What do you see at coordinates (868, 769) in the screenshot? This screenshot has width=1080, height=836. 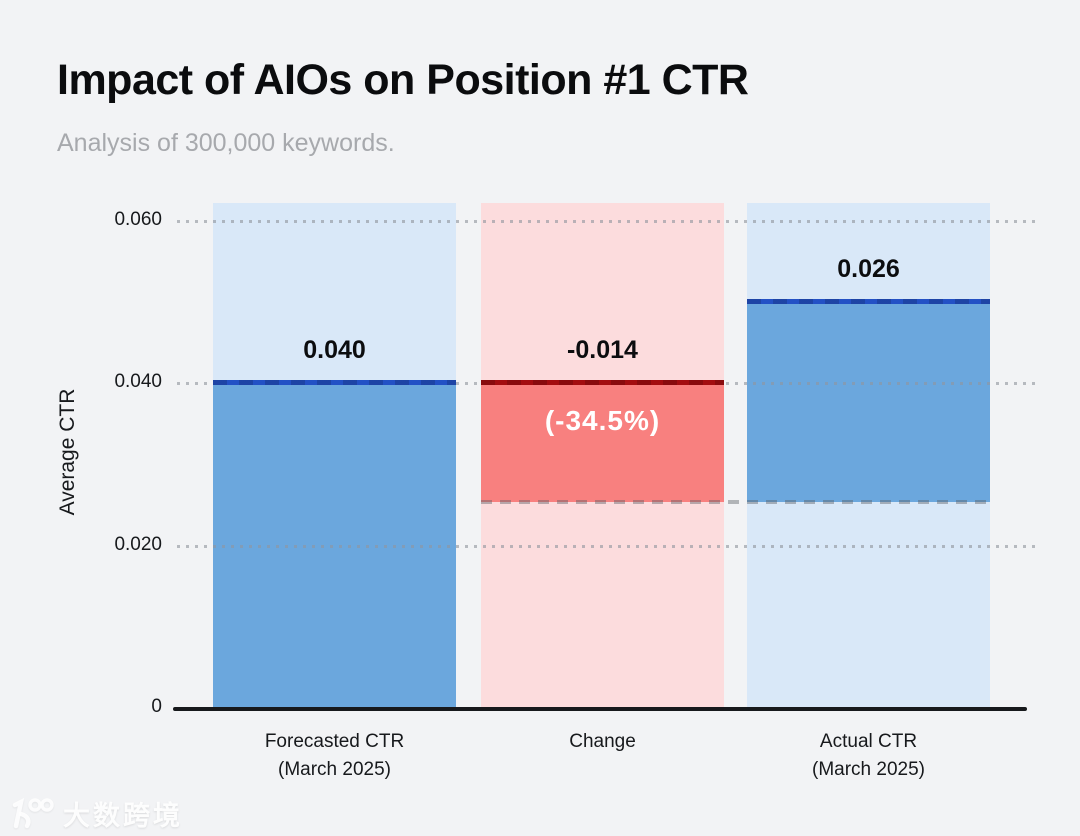 I see `x-axis-label-actual-ctr-line2: (March 2025)` at bounding box center [868, 769].